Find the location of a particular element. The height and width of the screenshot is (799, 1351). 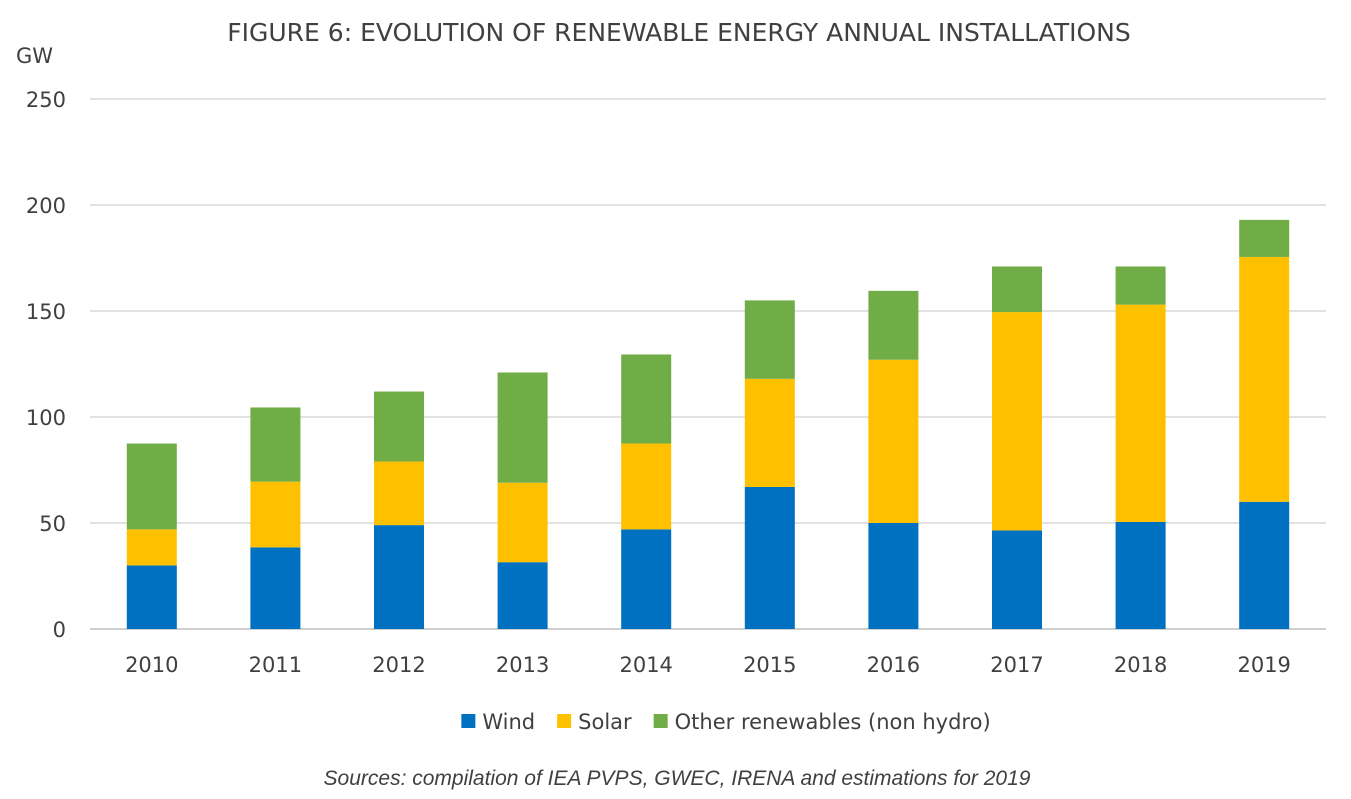

x-tick-label-2013: 2013 is located at coordinates (522, 665).